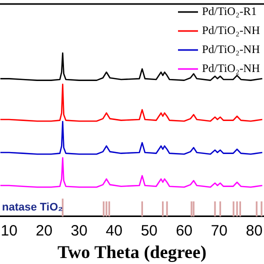 The image size is (264, 264). Describe the element at coordinates (132, 252) in the screenshot. I see `x-axis-title: Two Theta (degree)` at that location.